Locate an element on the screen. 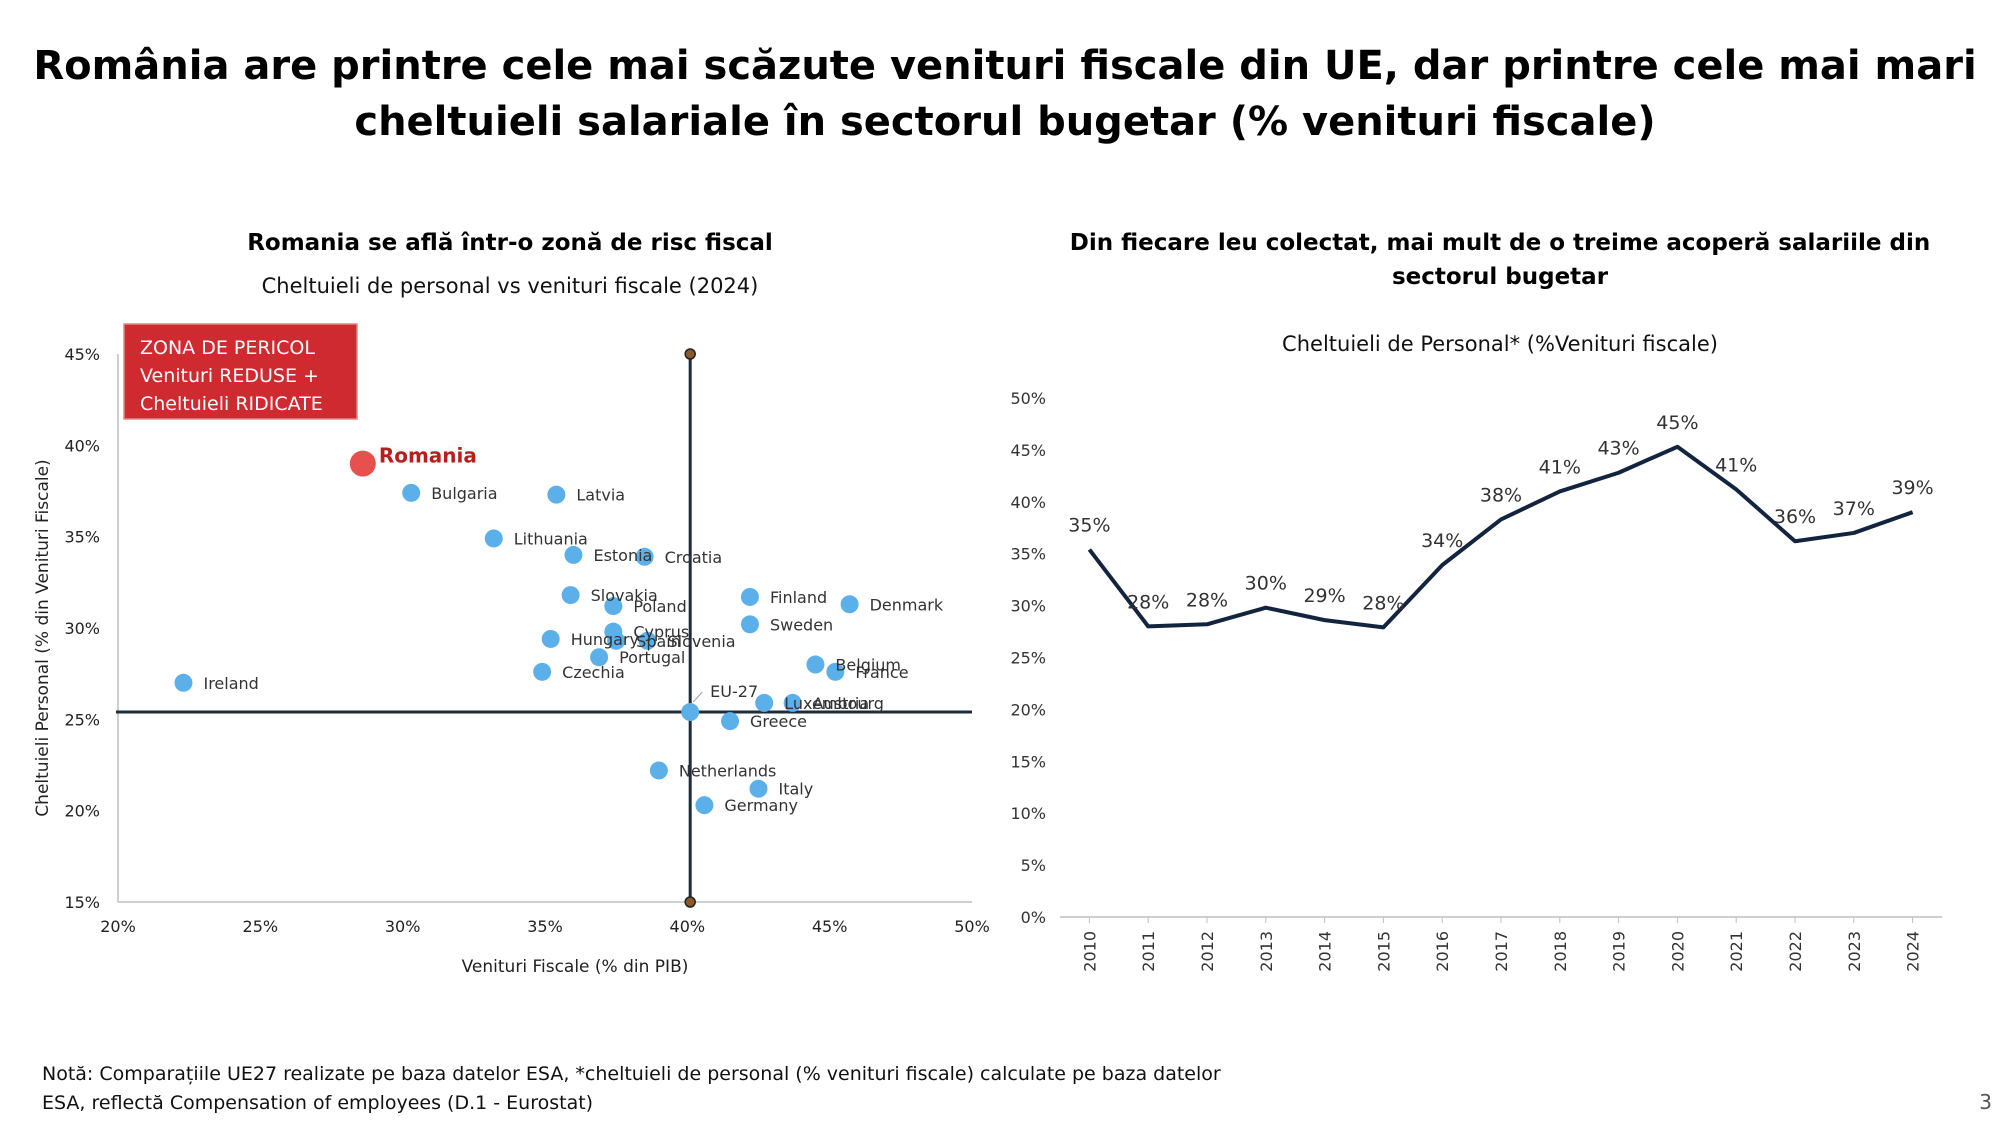  scatter-label-luxembourg: Luxembourg is located at coordinates (834, 703).